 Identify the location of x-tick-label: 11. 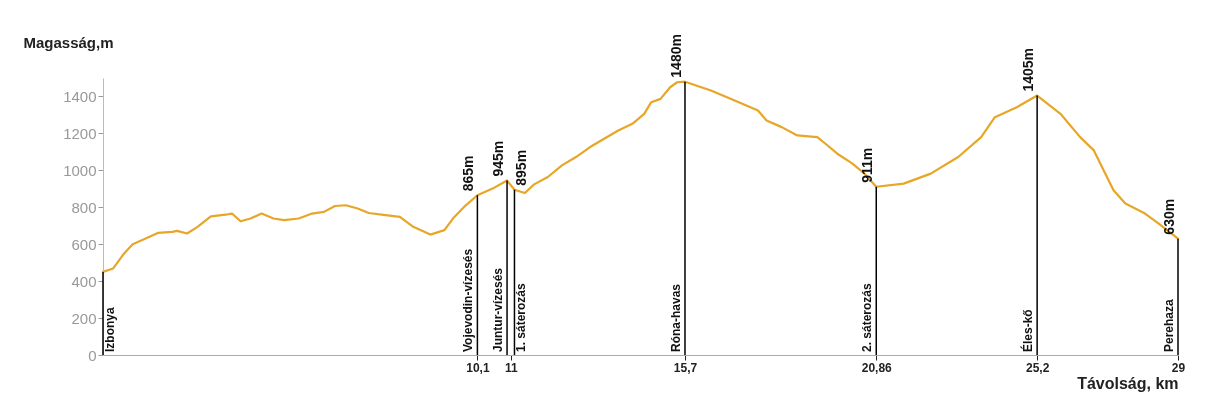
(511, 367).